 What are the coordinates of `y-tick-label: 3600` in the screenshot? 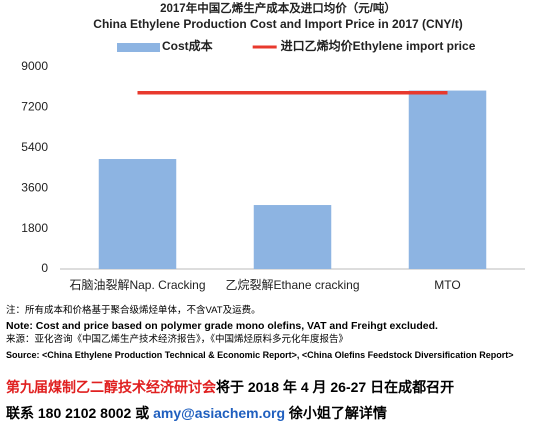 It's located at (34, 187).